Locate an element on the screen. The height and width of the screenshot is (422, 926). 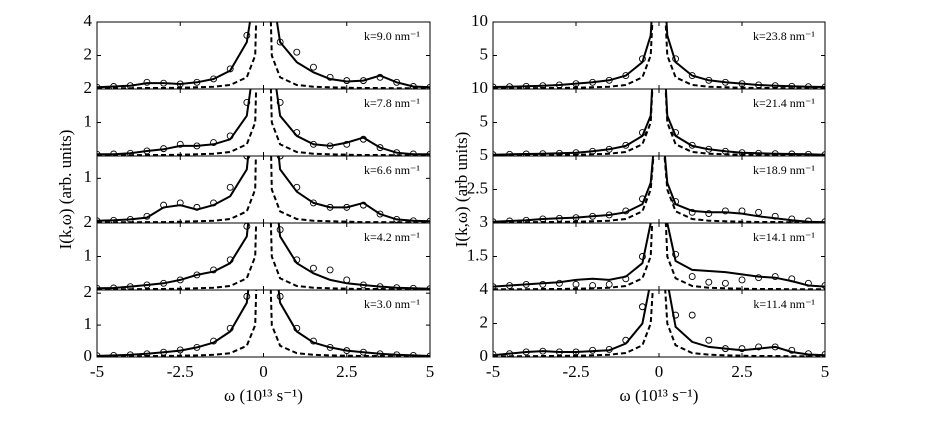
annotation: k=18.9 nm⁻¹ is located at coordinates (784, 170).